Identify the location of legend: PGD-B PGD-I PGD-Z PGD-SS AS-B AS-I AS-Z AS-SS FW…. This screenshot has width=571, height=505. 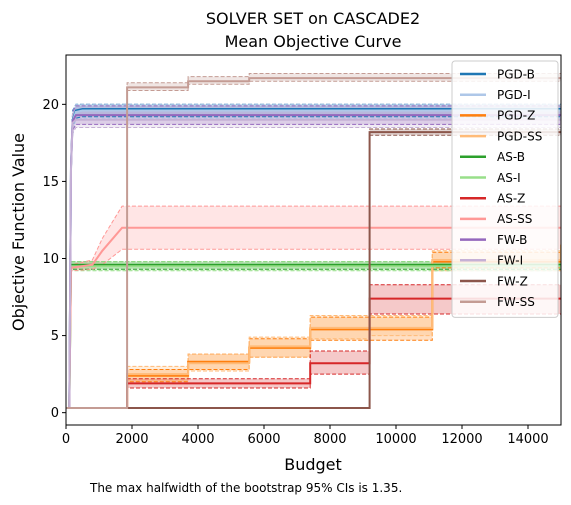
(505, 189).